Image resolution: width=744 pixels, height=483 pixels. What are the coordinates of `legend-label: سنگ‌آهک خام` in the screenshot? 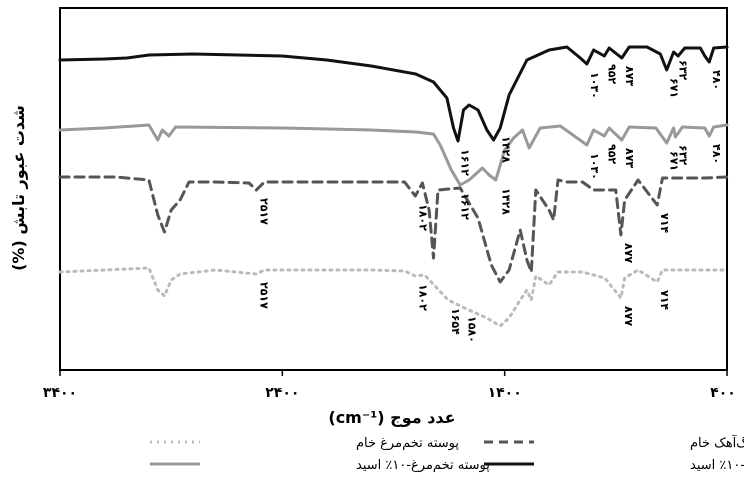 It's located at (717, 442).